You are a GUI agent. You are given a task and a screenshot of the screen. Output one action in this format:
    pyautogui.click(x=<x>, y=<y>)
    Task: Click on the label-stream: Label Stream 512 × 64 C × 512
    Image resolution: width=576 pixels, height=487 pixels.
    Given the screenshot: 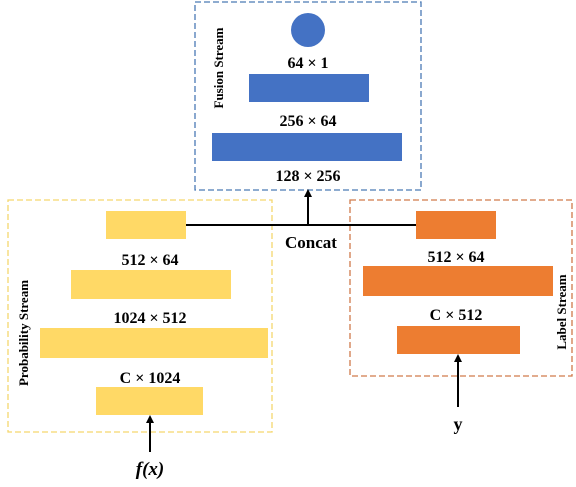 What is the action you would take?
    pyautogui.click(x=461, y=288)
    